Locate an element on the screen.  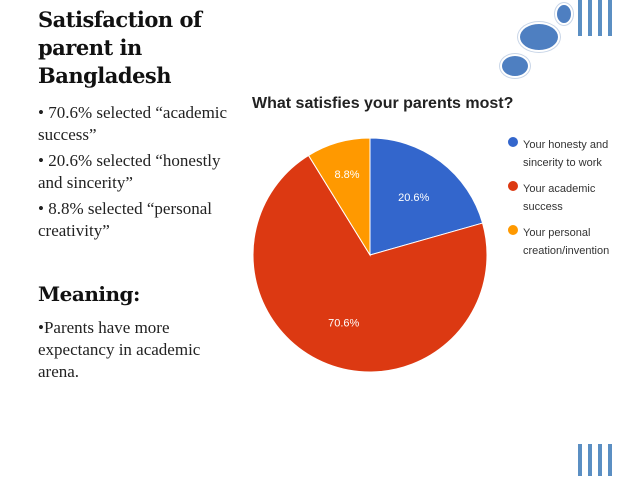
decorative-circle-small is located at coordinates (564, 14).